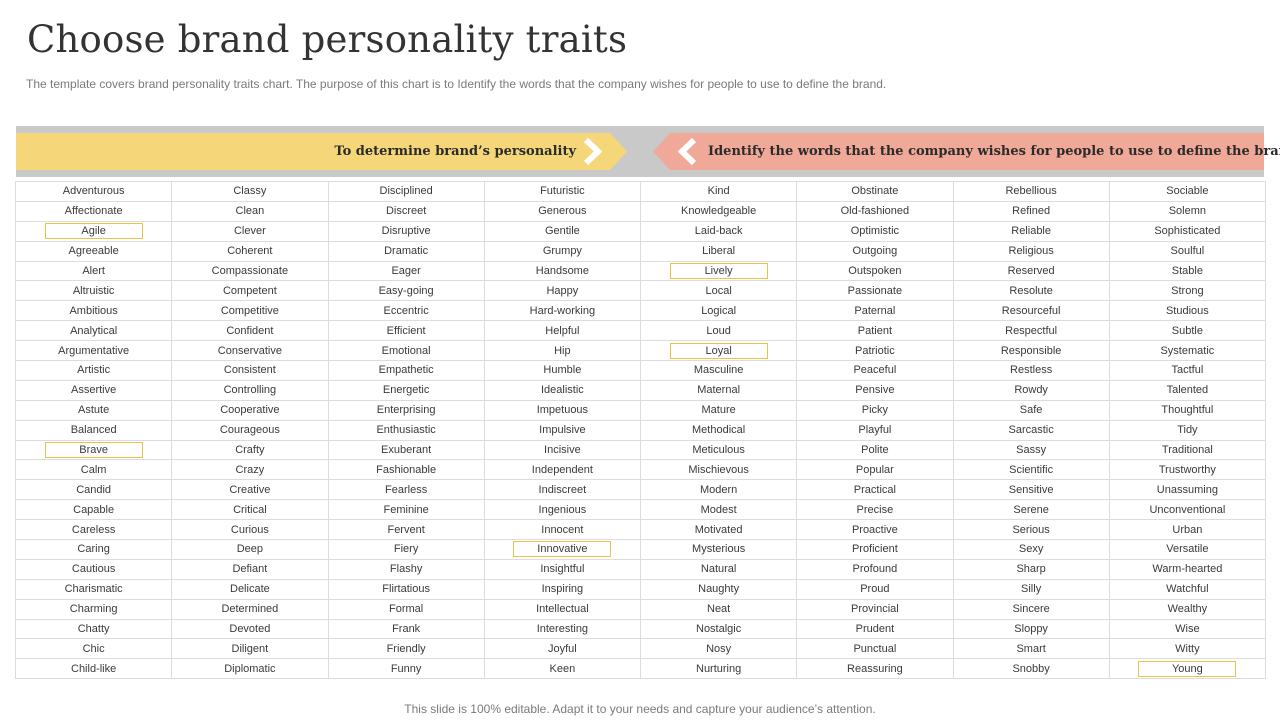 The height and width of the screenshot is (720, 1280). What do you see at coordinates (1187, 569) in the screenshot?
I see `trait-word: Warm-hearted` at bounding box center [1187, 569].